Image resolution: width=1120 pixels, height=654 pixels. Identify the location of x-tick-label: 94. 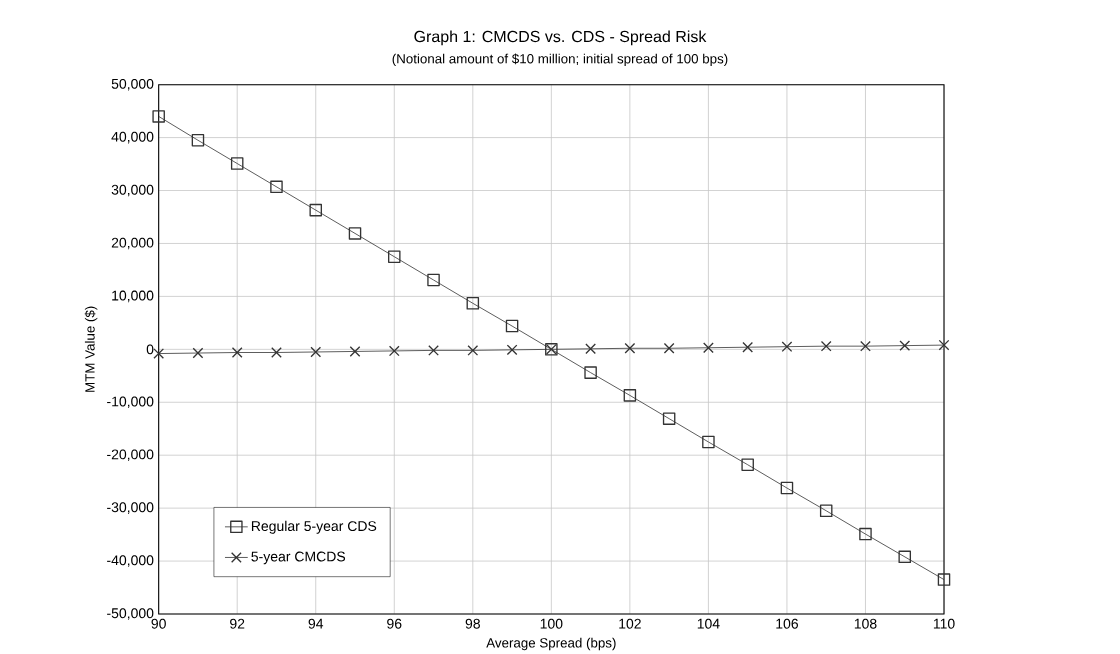
(316, 623).